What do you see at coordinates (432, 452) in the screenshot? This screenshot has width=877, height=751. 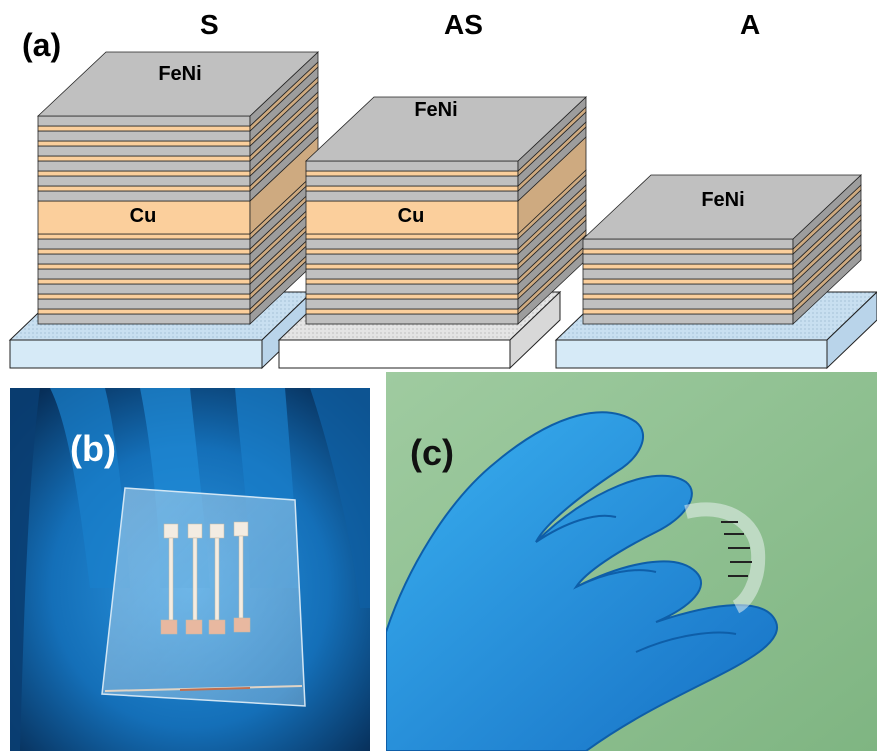 I see `panel-c-label: (c)` at bounding box center [432, 452].